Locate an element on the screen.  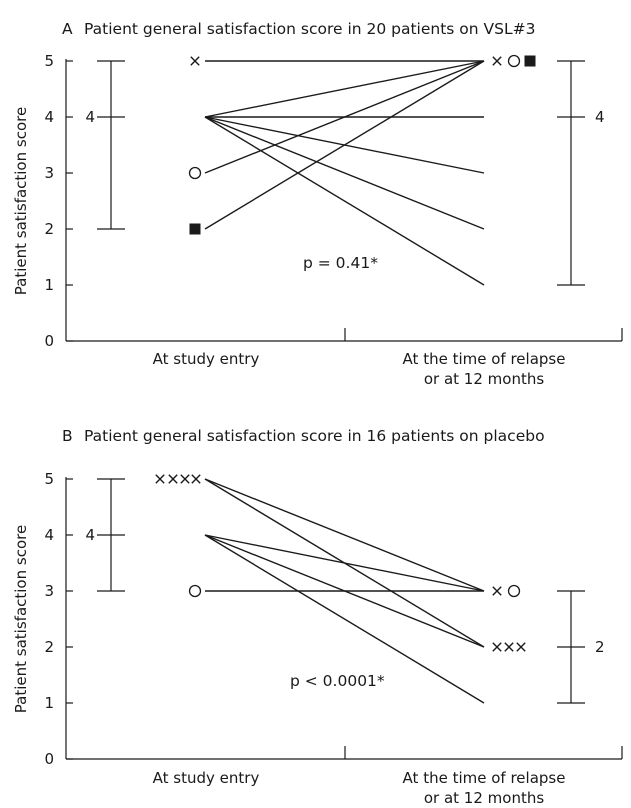
chart-b-y-axis-label: Patient satisfaction score is located at coordinates (21, 619).